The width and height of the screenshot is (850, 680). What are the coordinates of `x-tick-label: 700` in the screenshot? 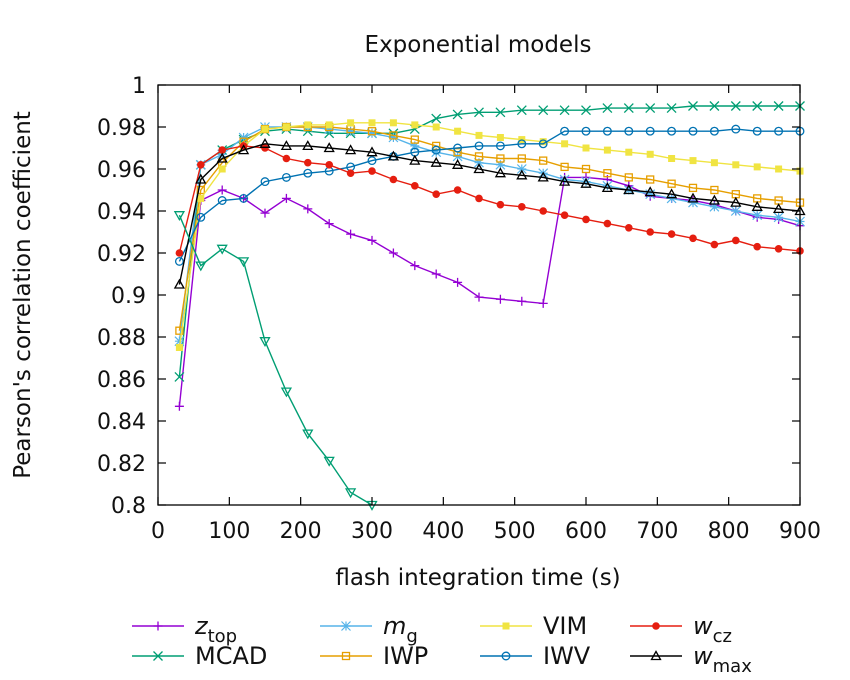 It's located at (657, 531).